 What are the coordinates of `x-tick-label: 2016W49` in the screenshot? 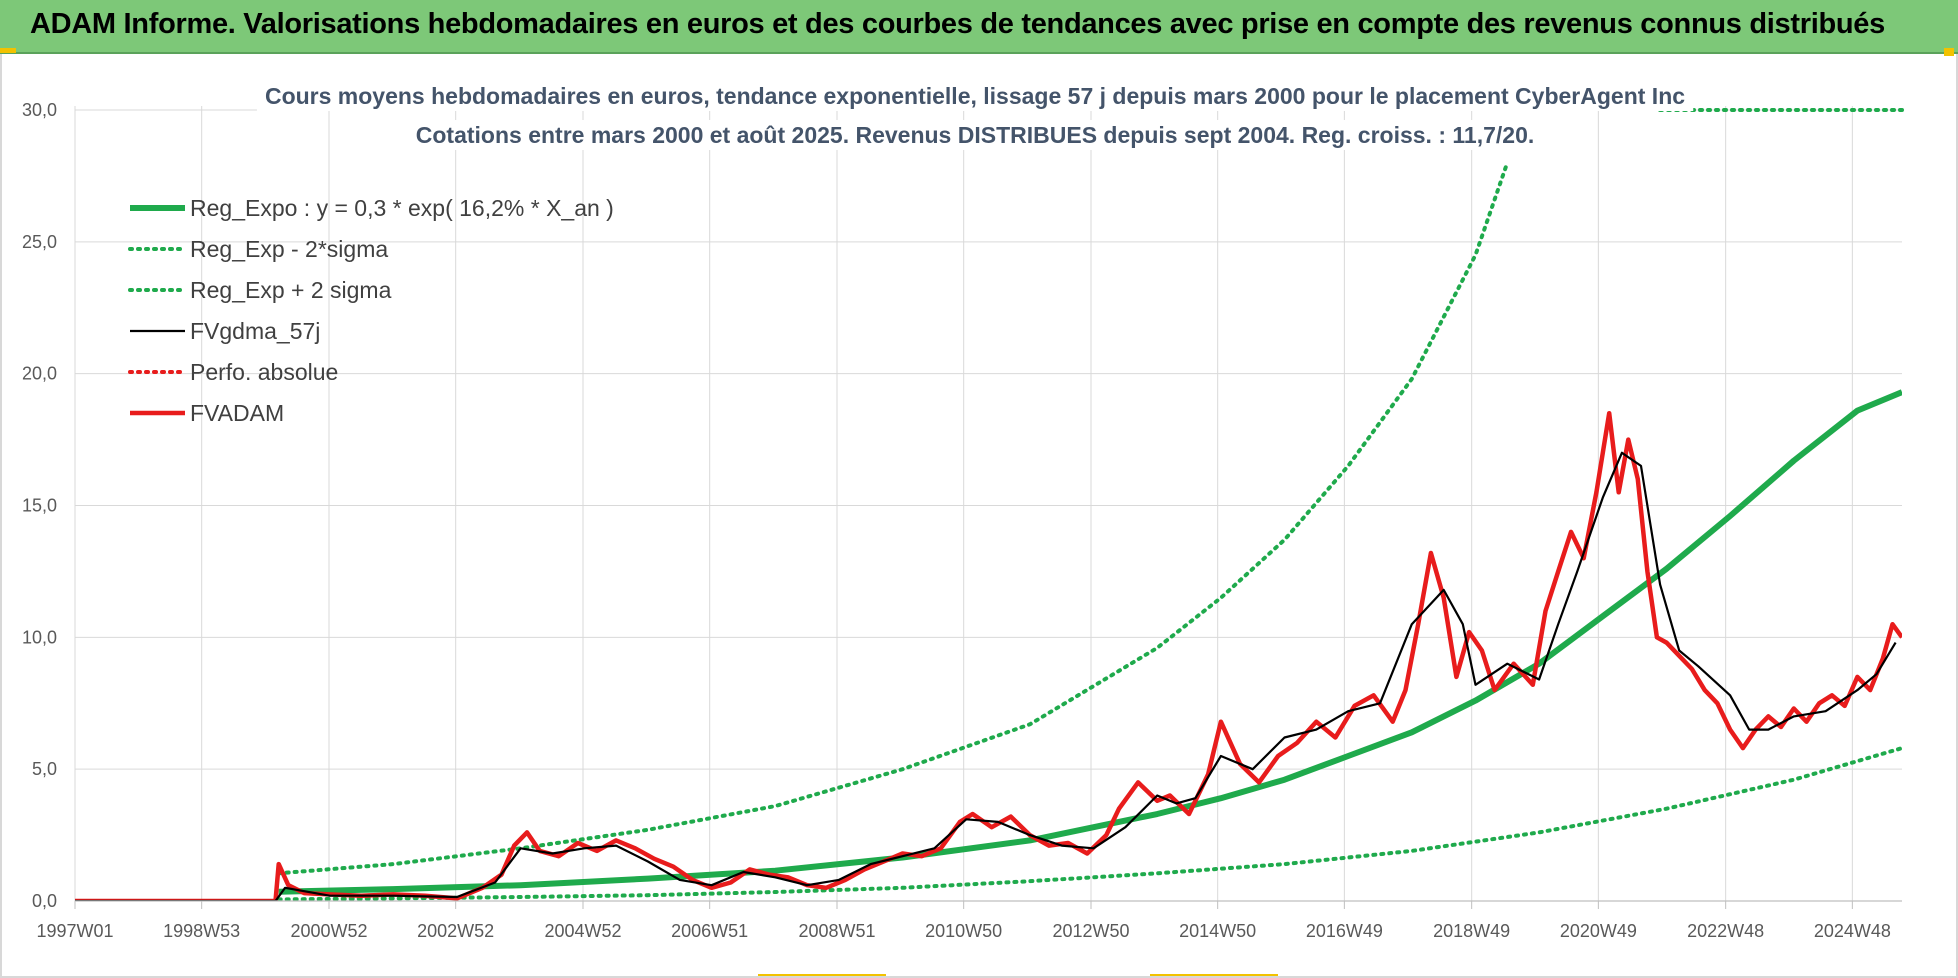 It's located at (1344, 931).